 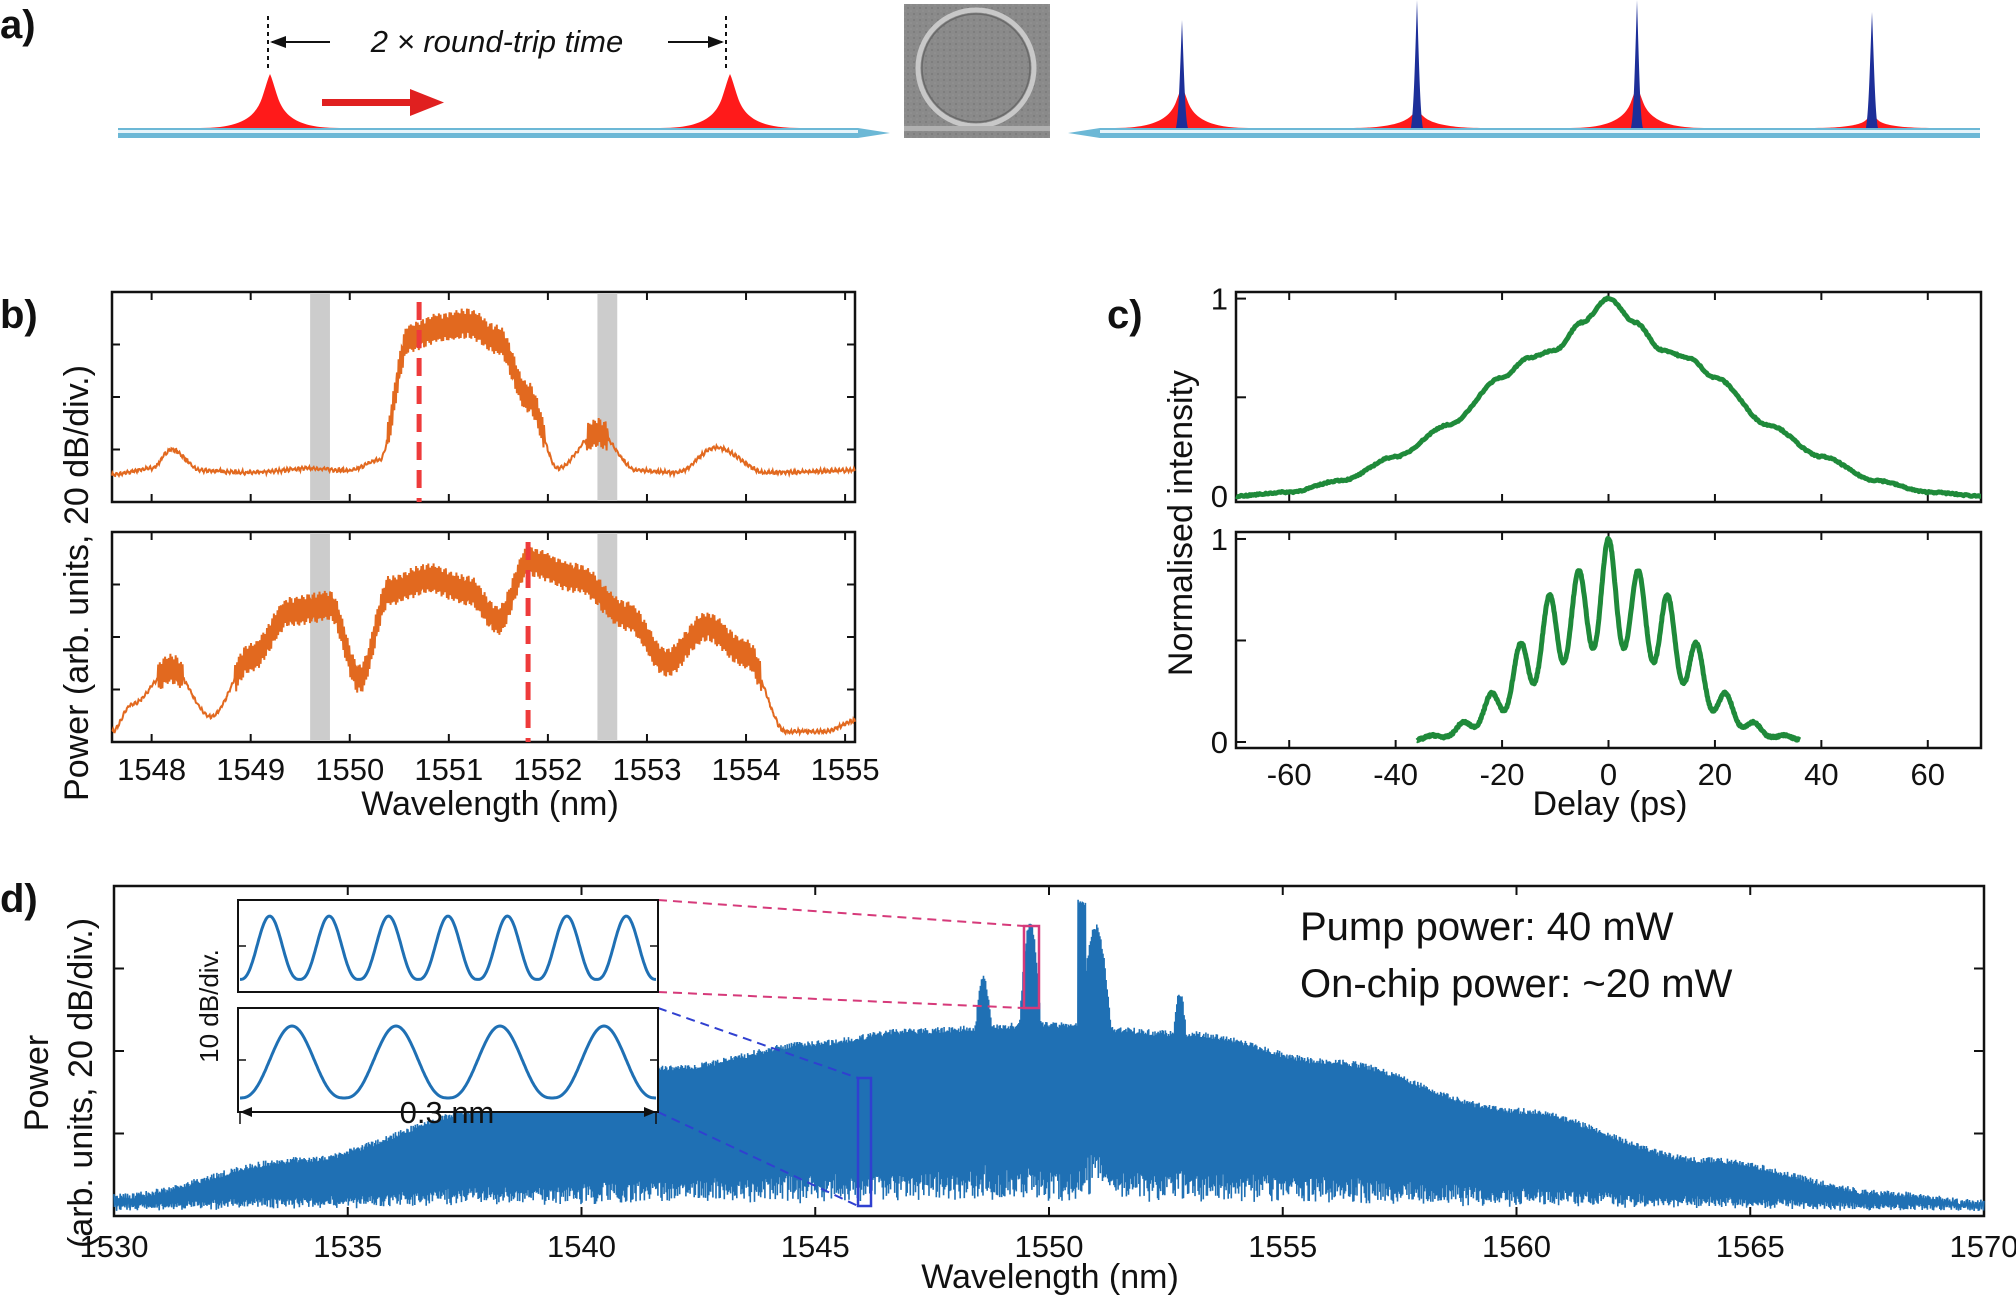 I want to click on arrow-head-right-icon, so click(x=716, y=42).